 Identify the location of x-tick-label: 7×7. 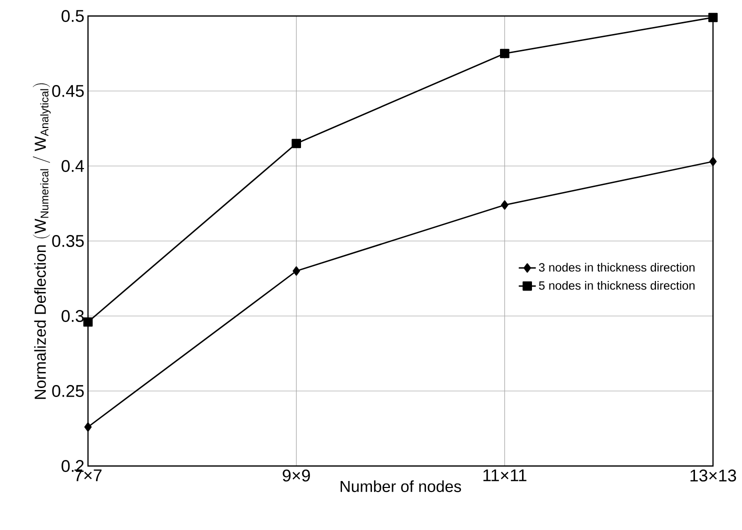
(88, 476).